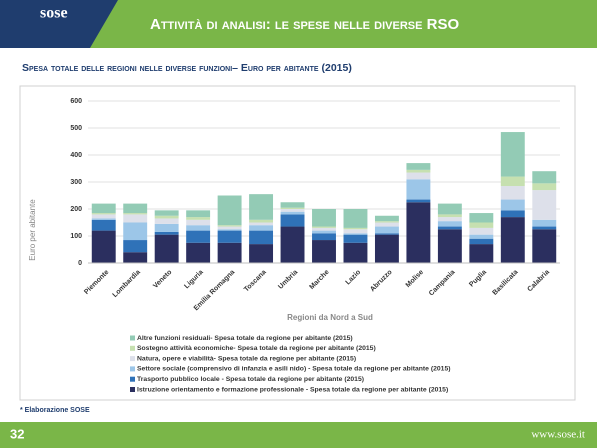  I want to click on y-tick-label: 600, so click(76, 101).